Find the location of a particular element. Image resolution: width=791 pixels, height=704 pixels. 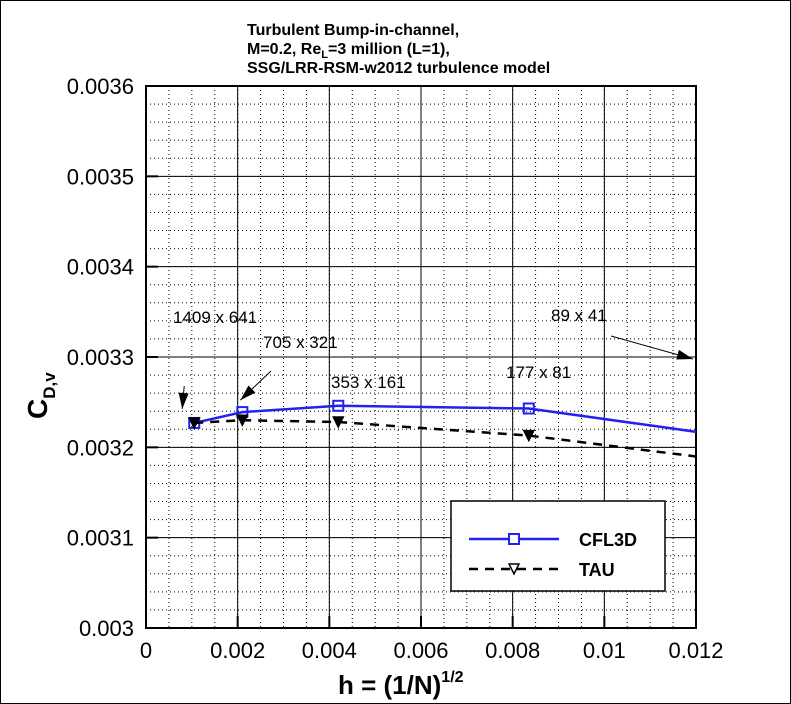

legend-label: TAU is located at coordinates (597, 570).